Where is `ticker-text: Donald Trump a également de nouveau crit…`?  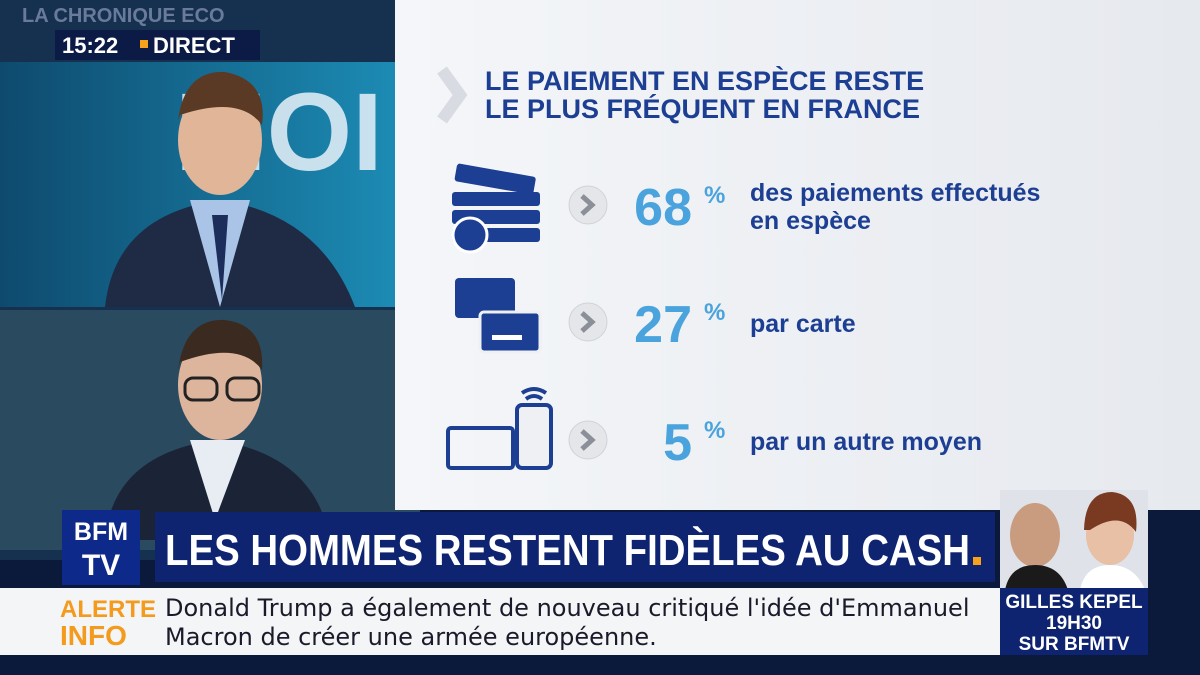 ticker-text: Donald Trump a également de nouveau crit… is located at coordinates (567, 608).